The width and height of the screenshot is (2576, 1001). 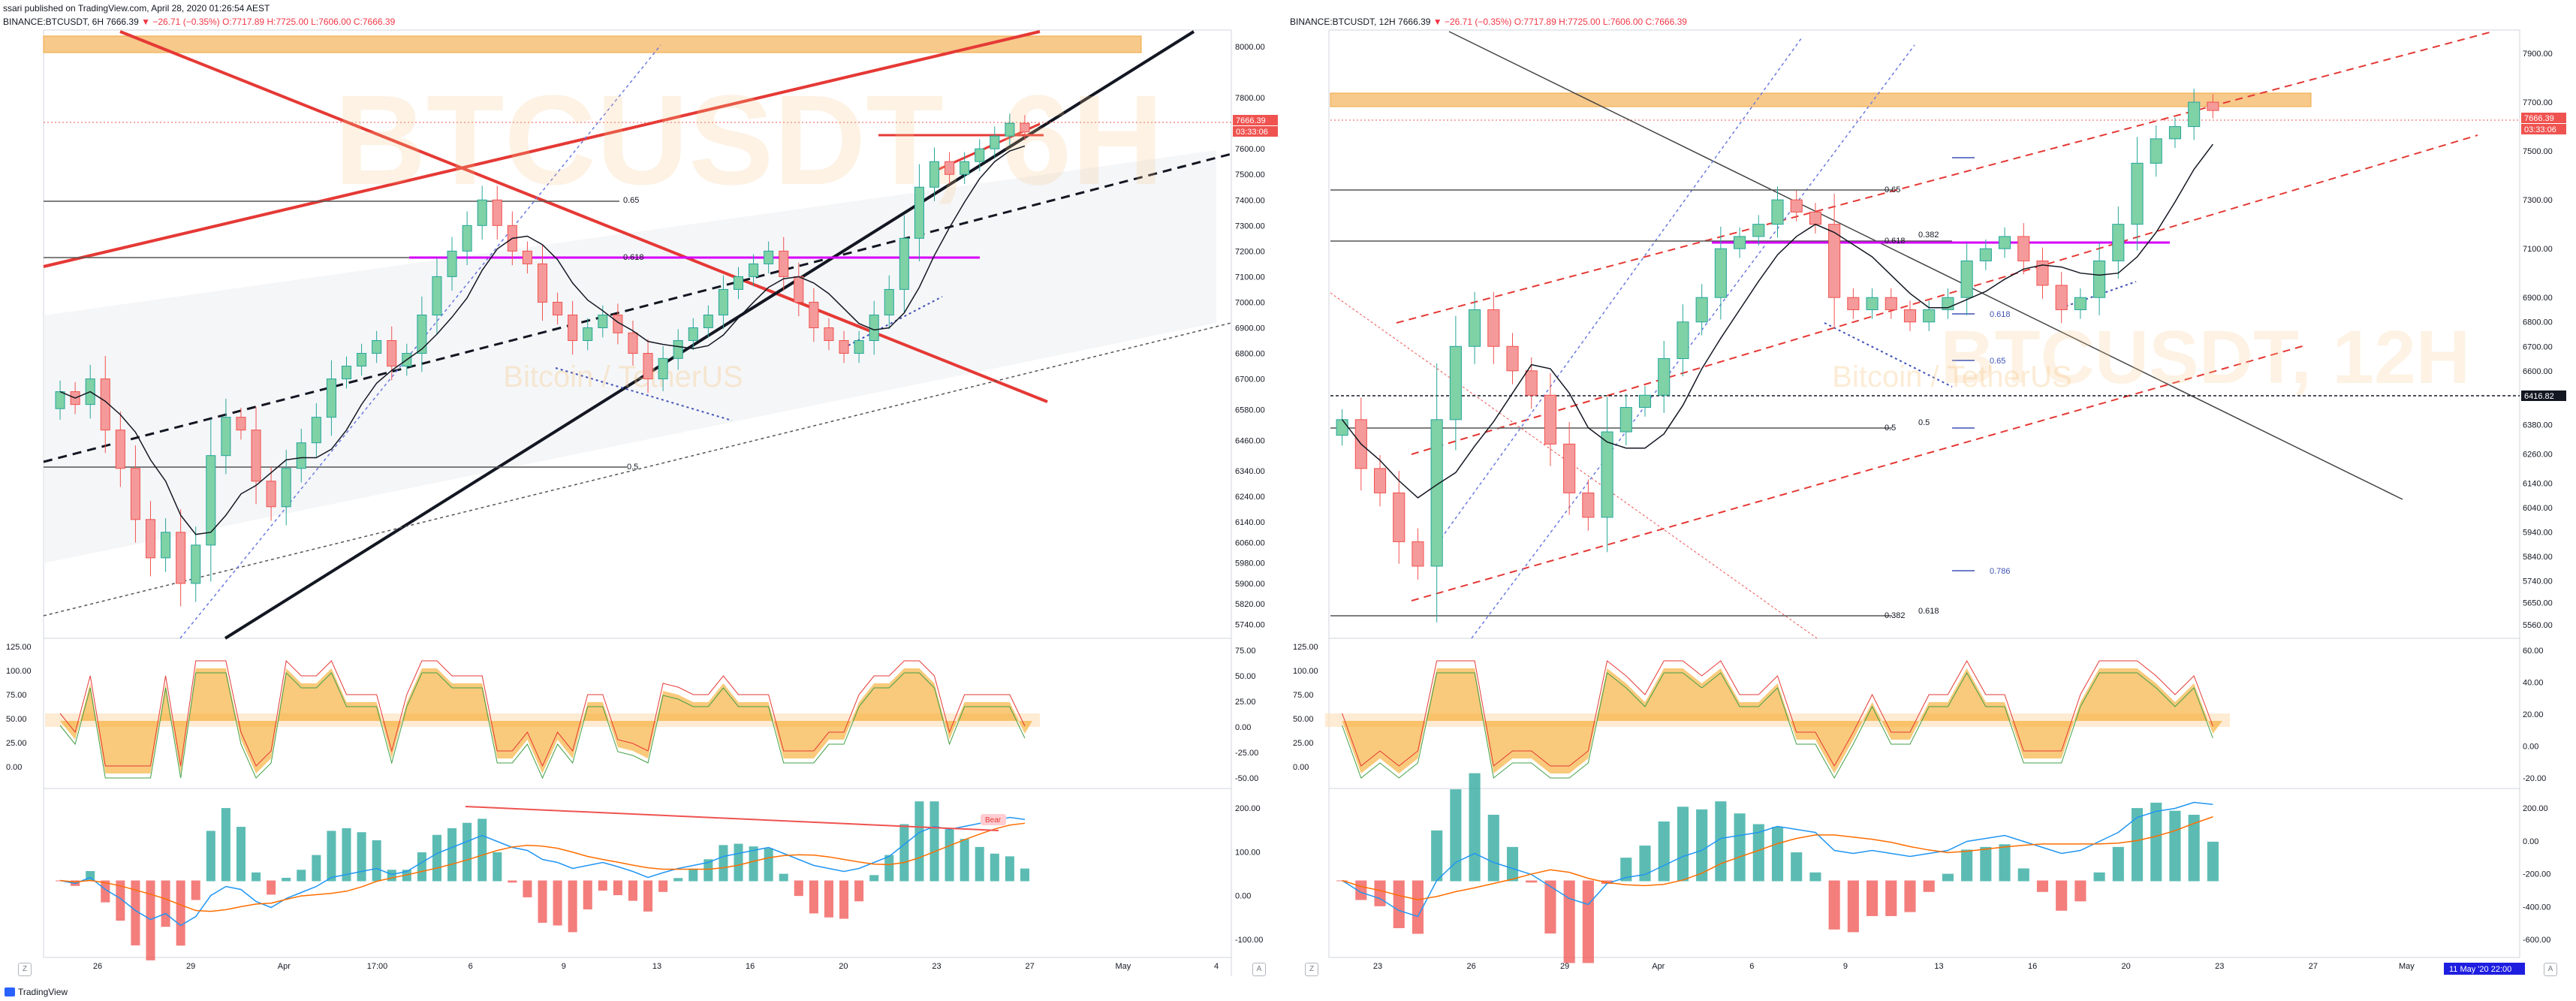 I want to click on price-tick-label: 5980.00, so click(x=1250, y=564).